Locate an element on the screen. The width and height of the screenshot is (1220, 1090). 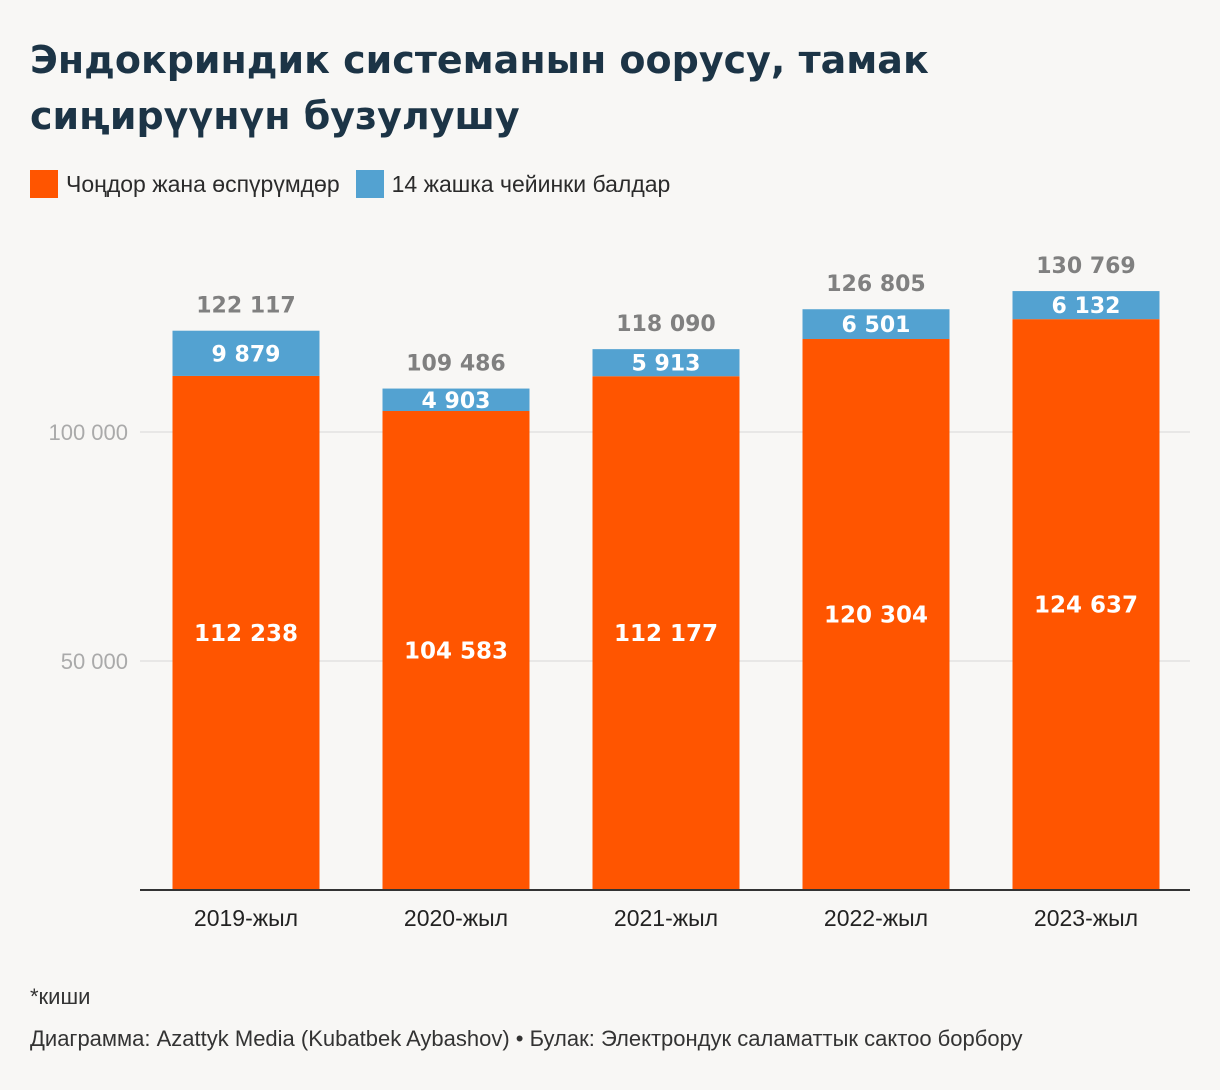
value-label-children: 9 879 is located at coordinates (246, 354).